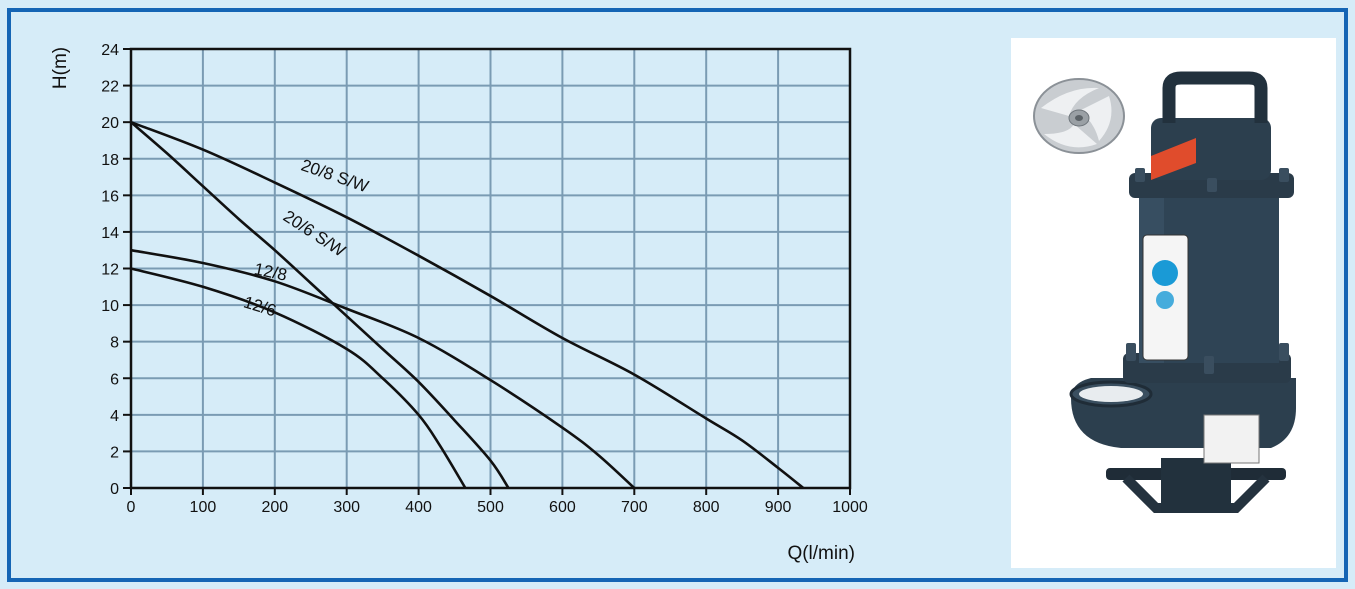 Image resolution: width=1355 pixels, height=589 pixels. What do you see at coordinates (110, 160) in the screenshot?
I see `y-tick-label: 18` at bounding box center [110, 160].